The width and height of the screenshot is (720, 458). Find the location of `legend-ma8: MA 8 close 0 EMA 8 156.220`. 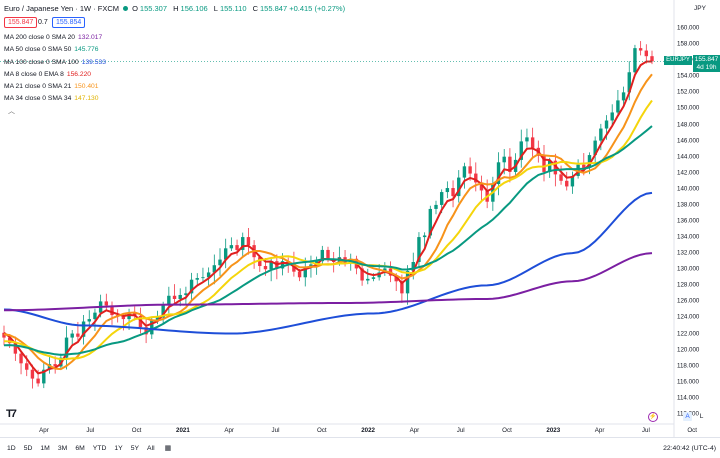

legend-ma8: MA 8 close 0 EMA 8 156.220 is located at coordinates (48, 74).